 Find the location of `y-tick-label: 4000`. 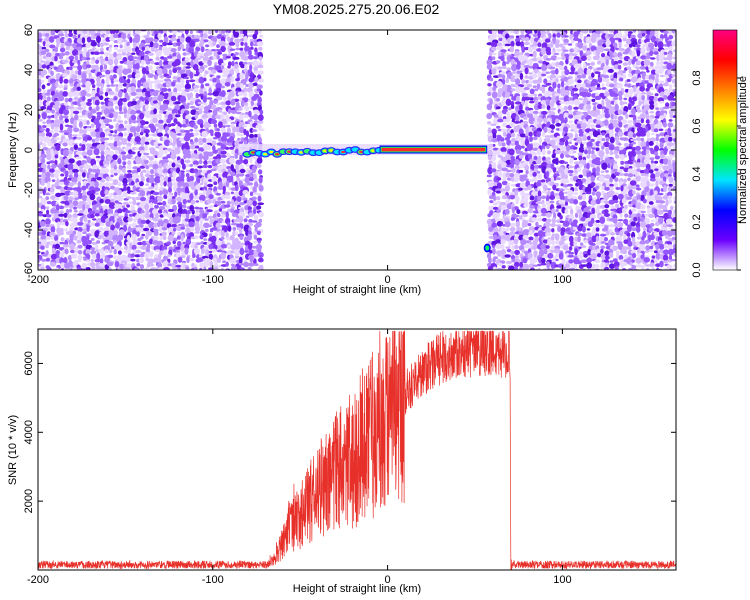

y-tick-label: 4000 is located at coordinates (29, 432).